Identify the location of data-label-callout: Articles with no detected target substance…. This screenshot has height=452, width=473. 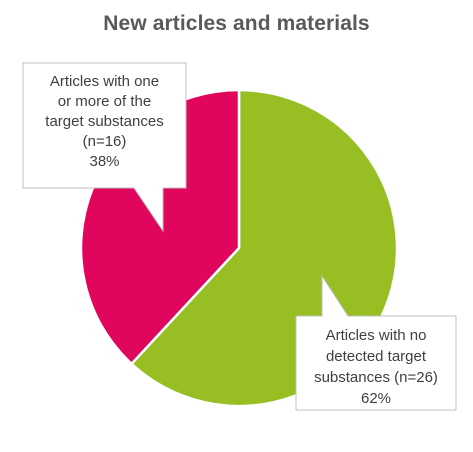
(376, 342).